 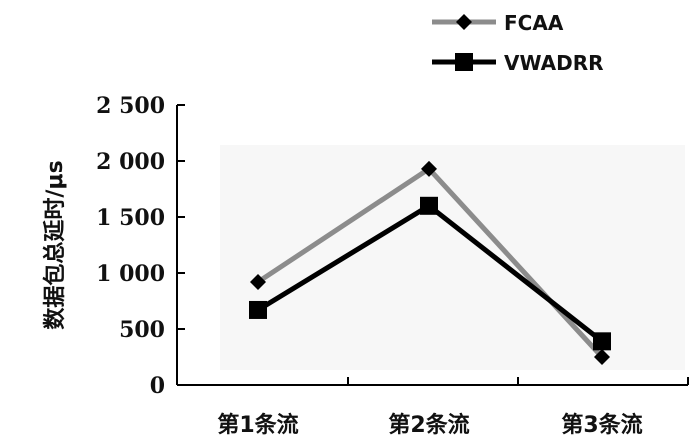 What do you see at coordinates (130, 218) in the screenshot?
I see `y-tick-label: 1 500` at bounding box center [130, 218].